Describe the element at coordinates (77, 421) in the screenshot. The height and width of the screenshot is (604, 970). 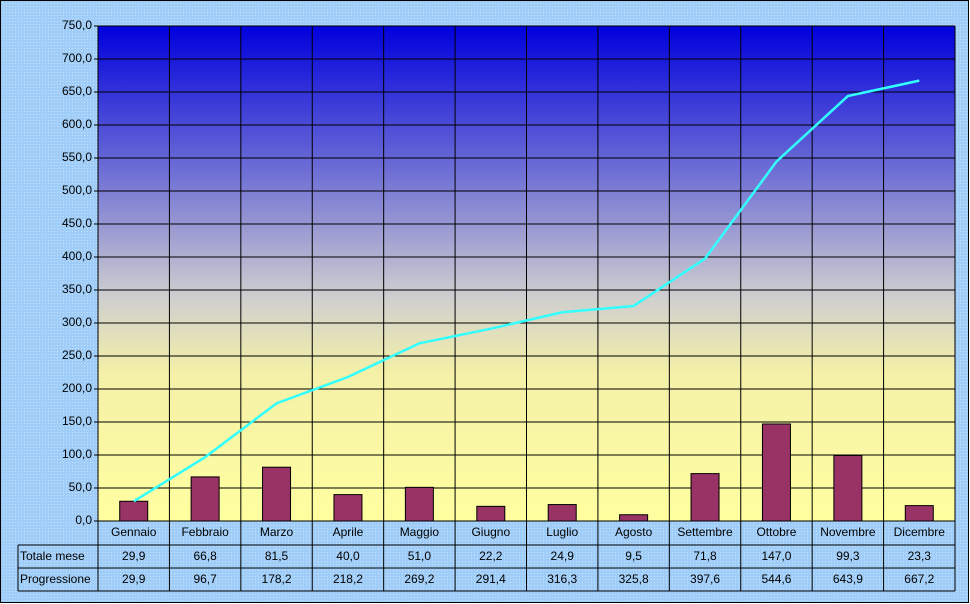
I see `y-tick-label: 150,0` at that location.